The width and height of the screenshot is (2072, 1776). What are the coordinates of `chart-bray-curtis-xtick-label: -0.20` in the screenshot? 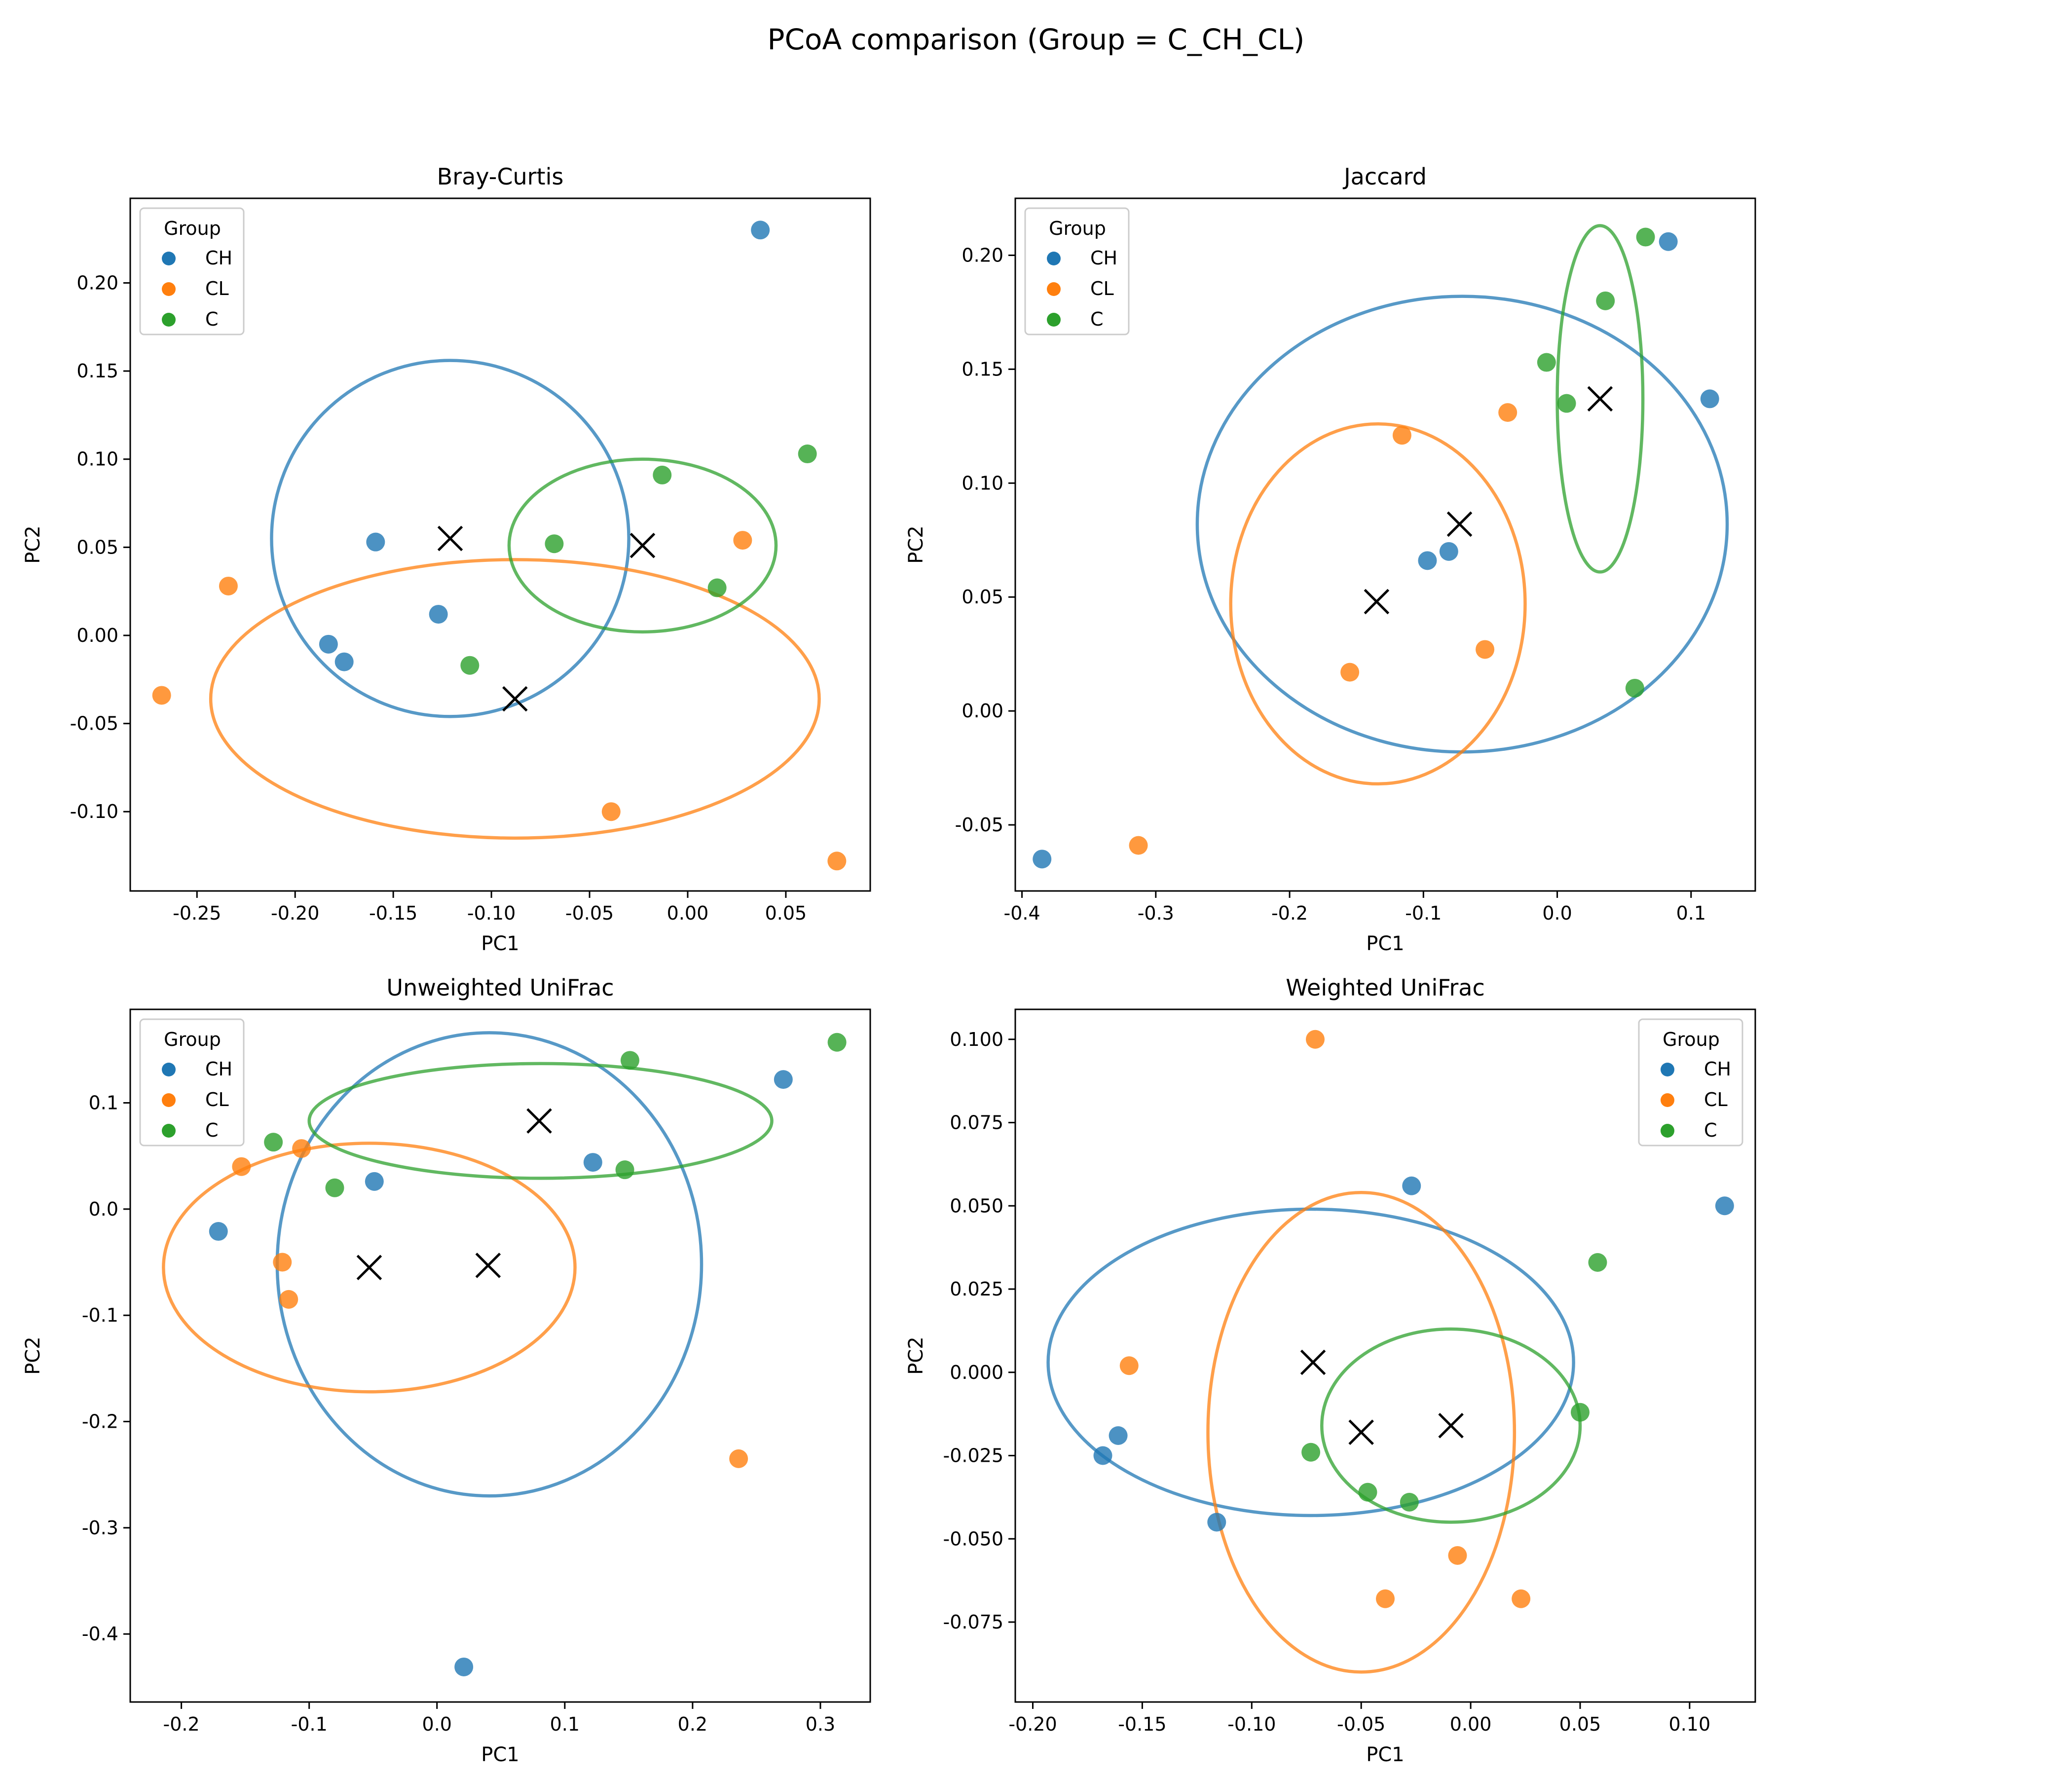 It's located at (295, 913).